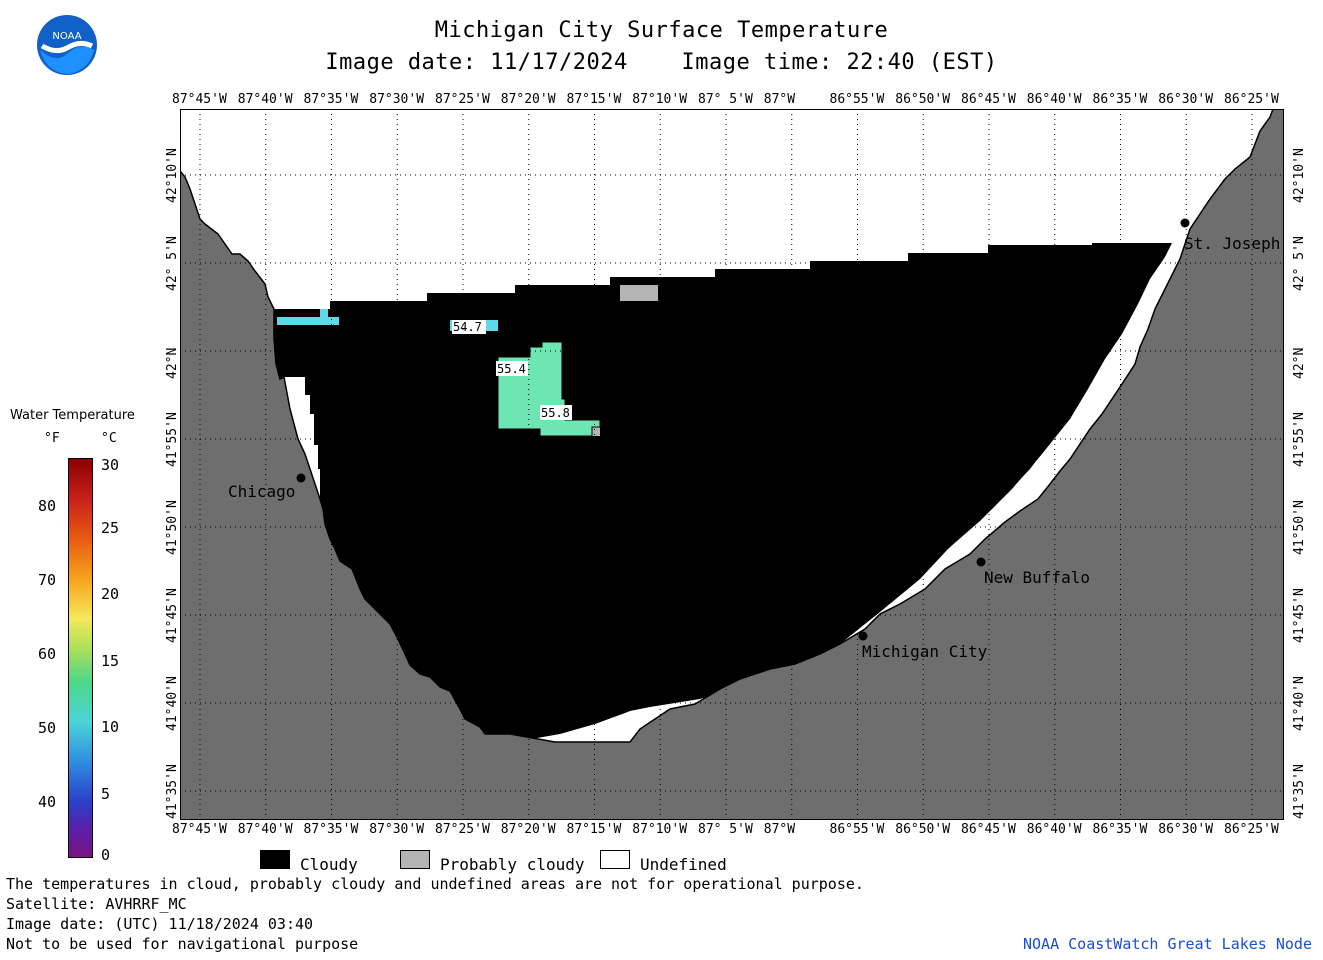 Image resolution: width=1323 pixels, height=960 pixels. I want to click on footer-satellite: Satellite: AVHRRF_MC, so click(96, 904).